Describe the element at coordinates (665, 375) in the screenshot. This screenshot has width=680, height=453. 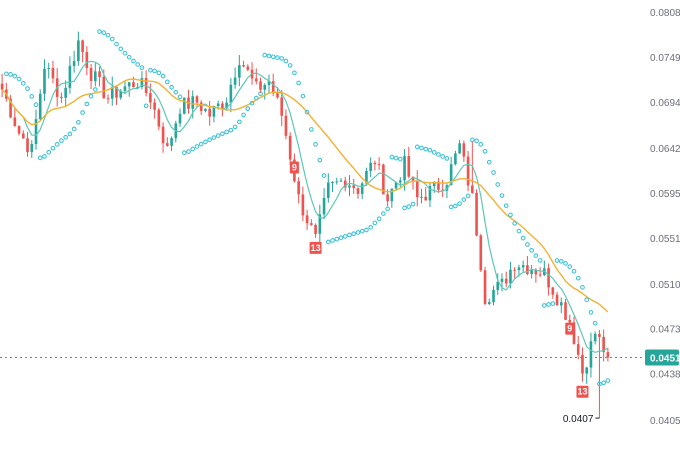
I see `y-tick-label: 0.0438` at that location.